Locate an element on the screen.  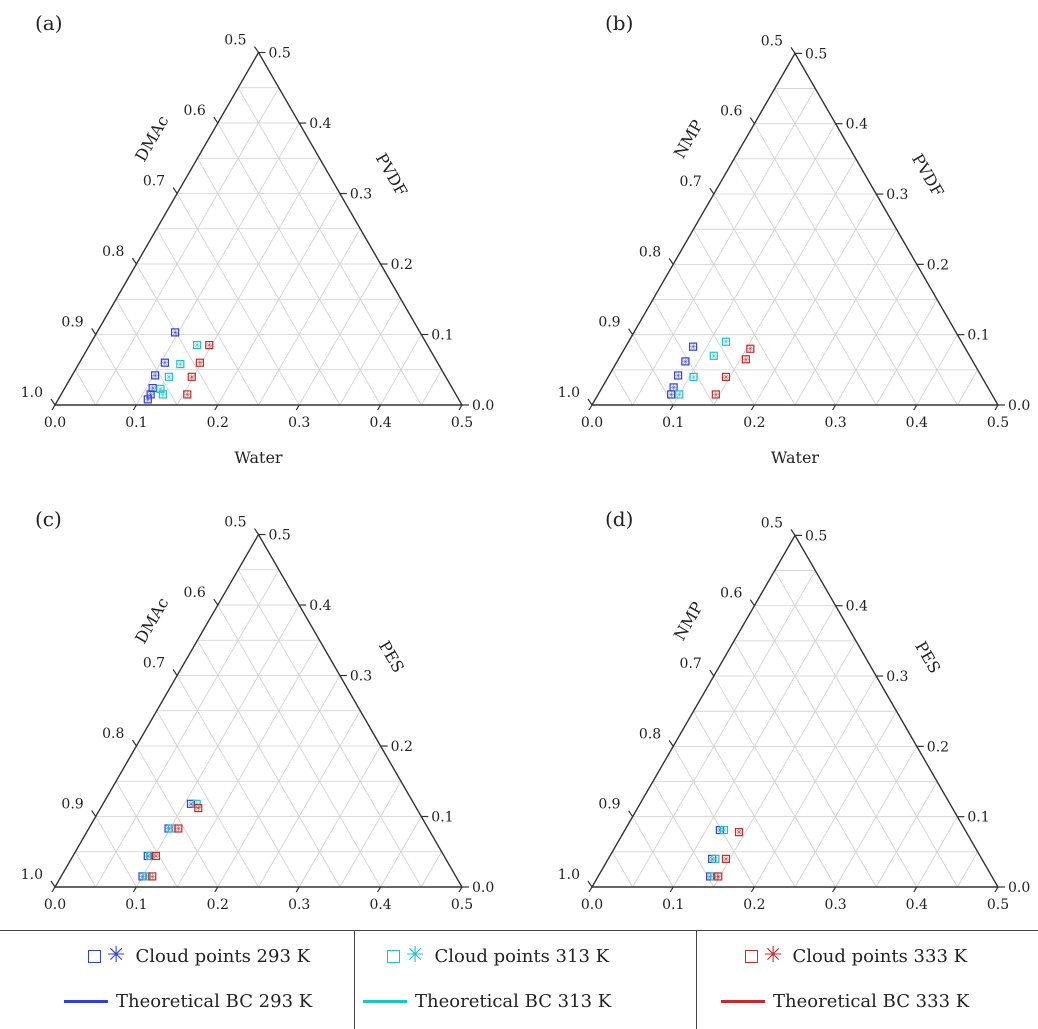
square-marker-icon is located at coordinates (751, 956).